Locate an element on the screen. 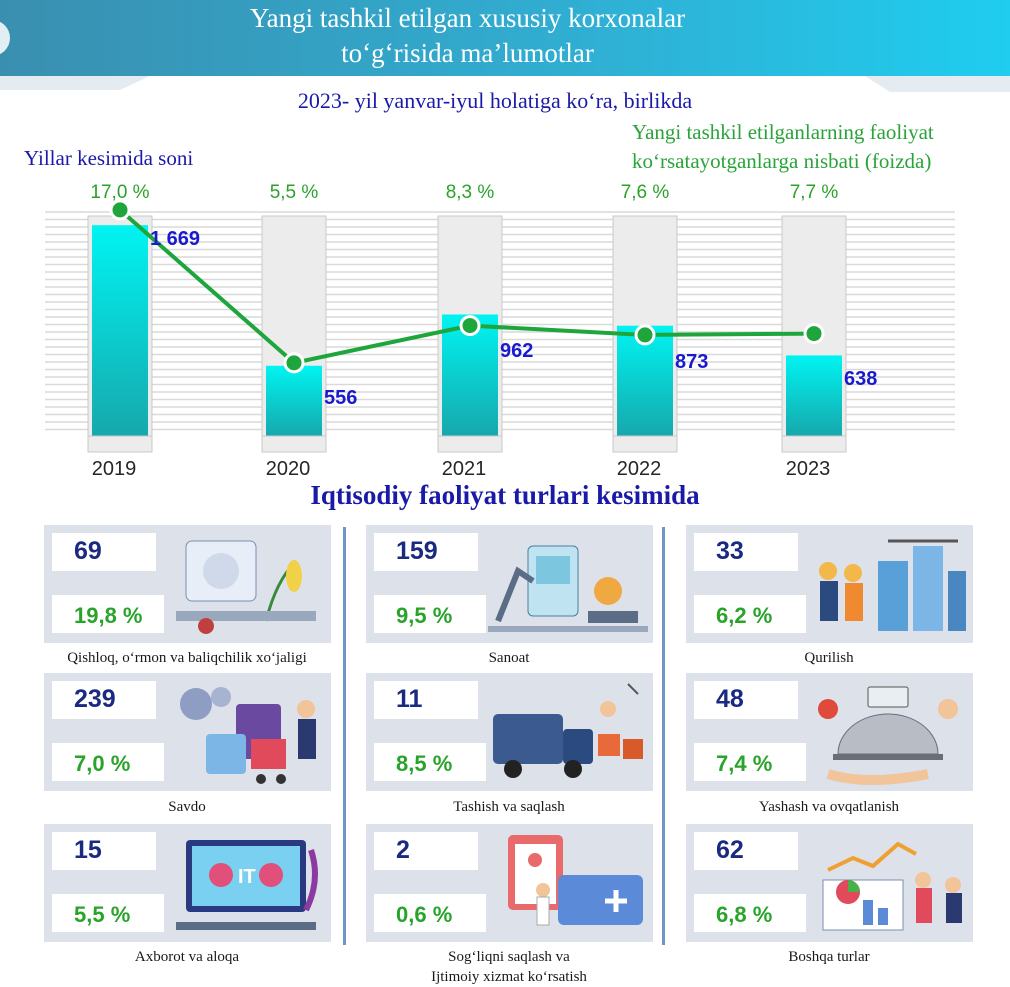 The height and width of the screenshot is (987, 1010). activity-label-line: Yashash va ovqatlanish is located at coordinates (829, 807).